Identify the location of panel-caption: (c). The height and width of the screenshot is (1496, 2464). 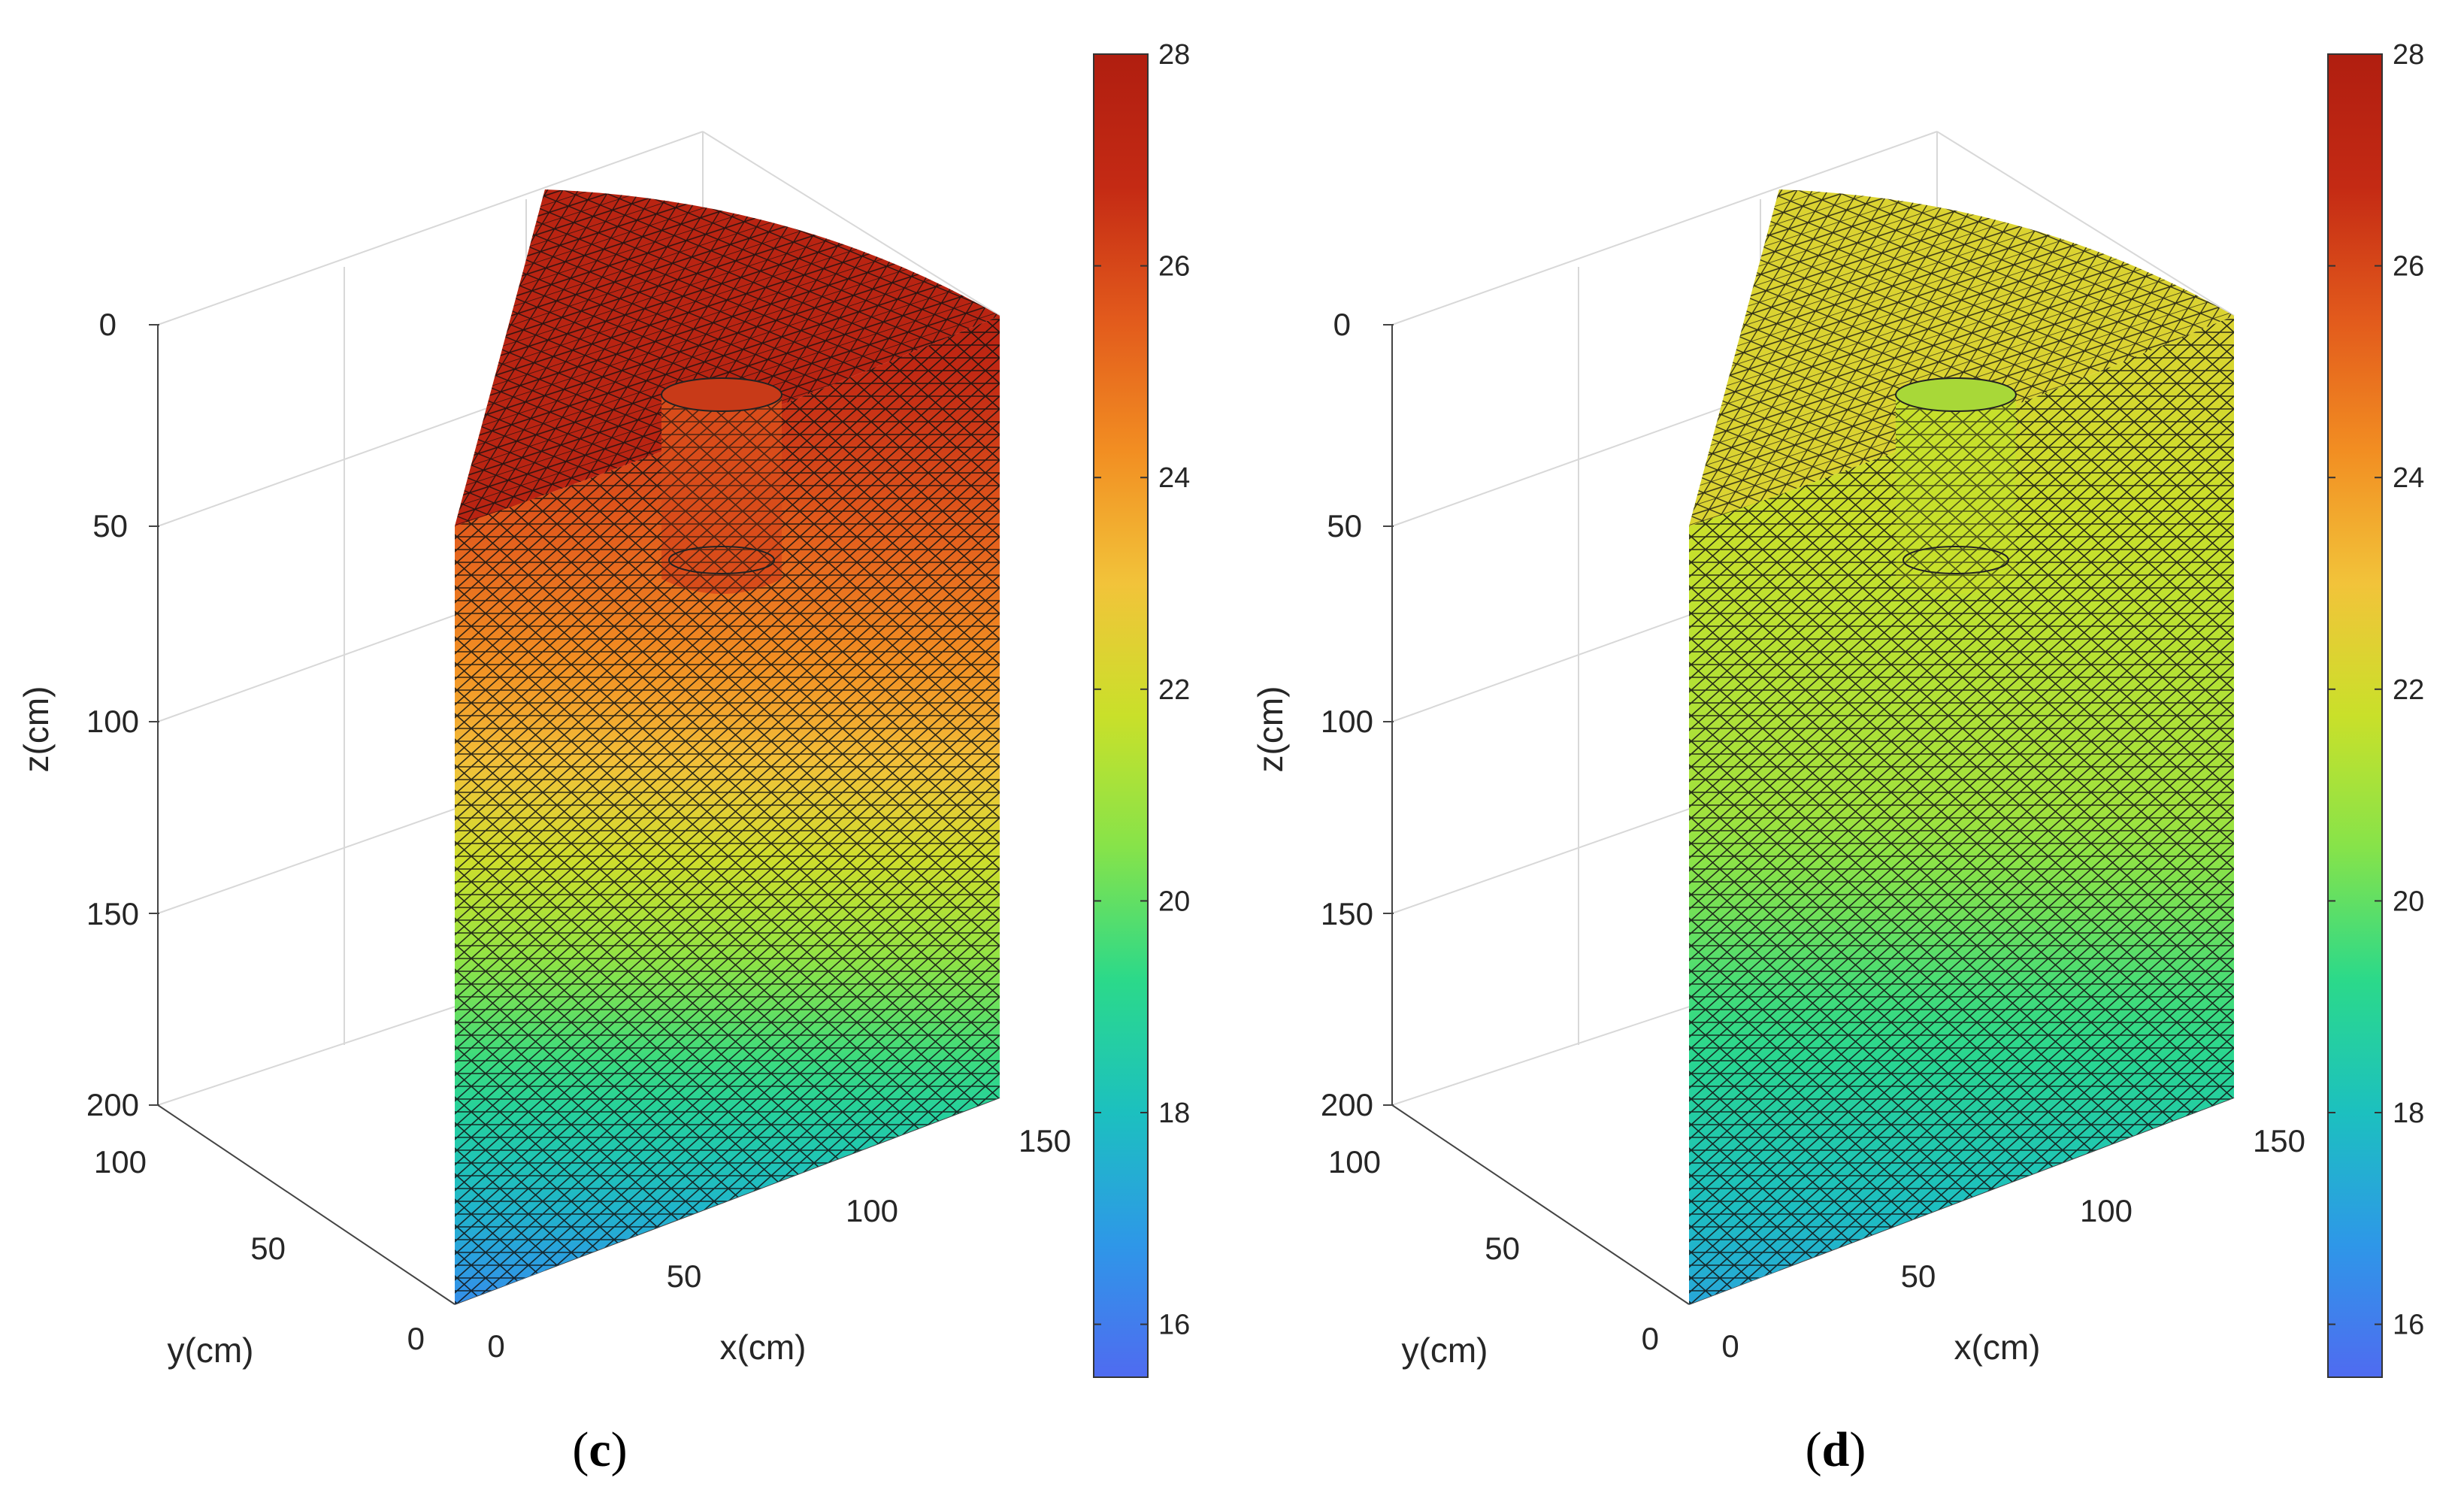
(599, 1450).